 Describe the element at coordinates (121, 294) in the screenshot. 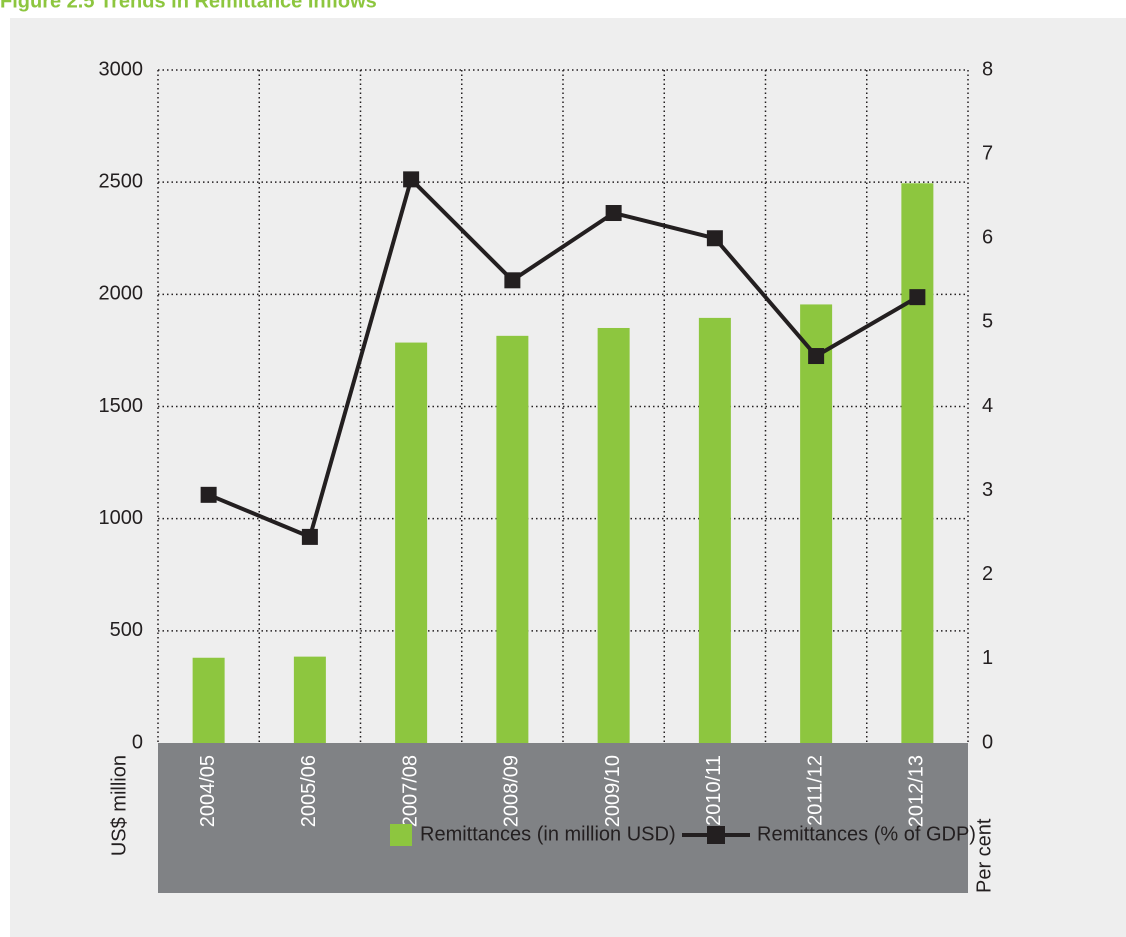

I see `y-tick-label: 2000` at that location.